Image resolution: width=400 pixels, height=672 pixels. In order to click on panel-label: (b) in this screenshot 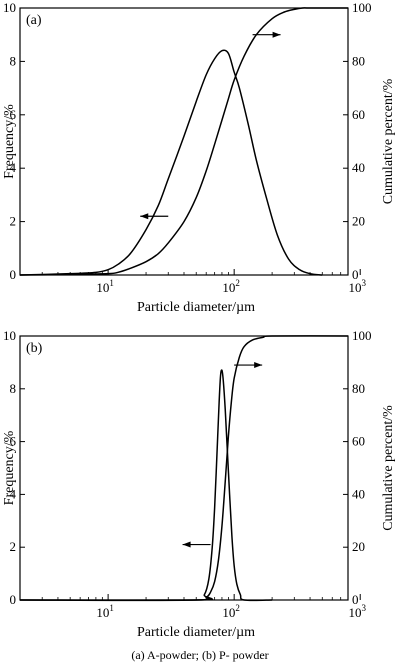, I will do `click(34, 348)`.